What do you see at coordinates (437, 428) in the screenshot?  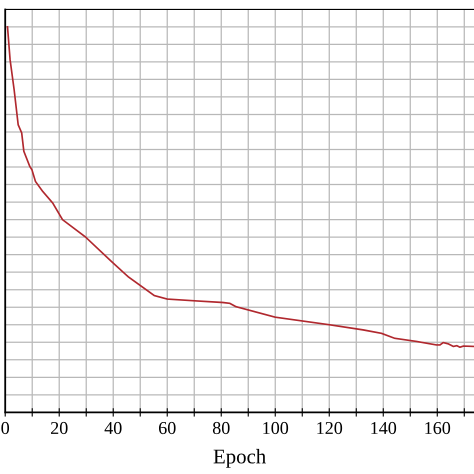 I see `x-tick-label: 160` at bounding box center [437, 428].